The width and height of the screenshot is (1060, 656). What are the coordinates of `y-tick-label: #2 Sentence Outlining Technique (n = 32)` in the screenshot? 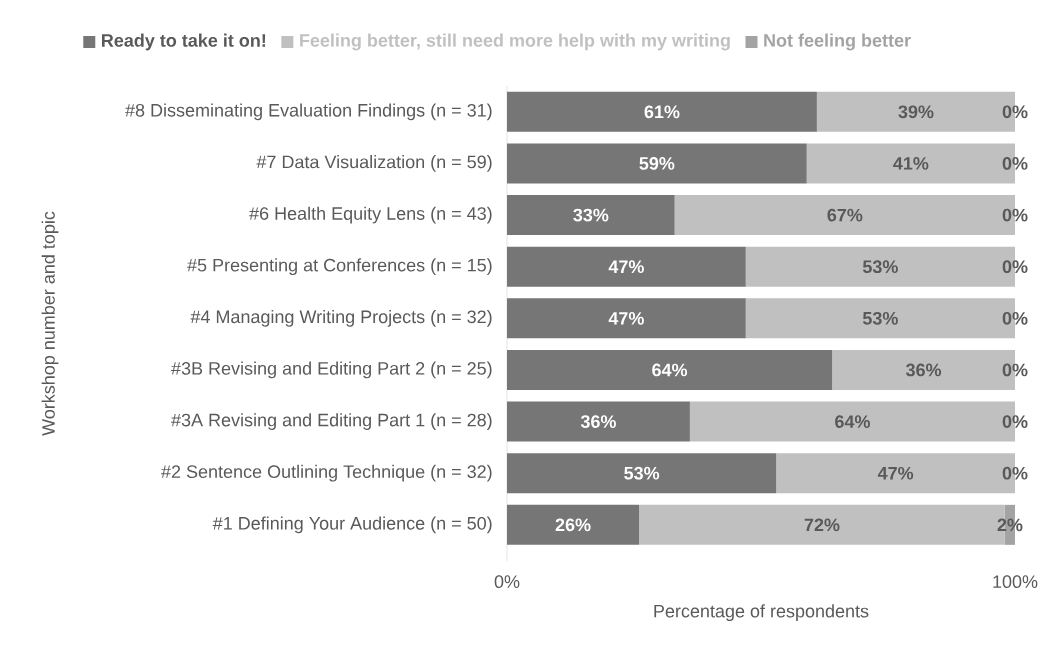 It's located at (326, 473).